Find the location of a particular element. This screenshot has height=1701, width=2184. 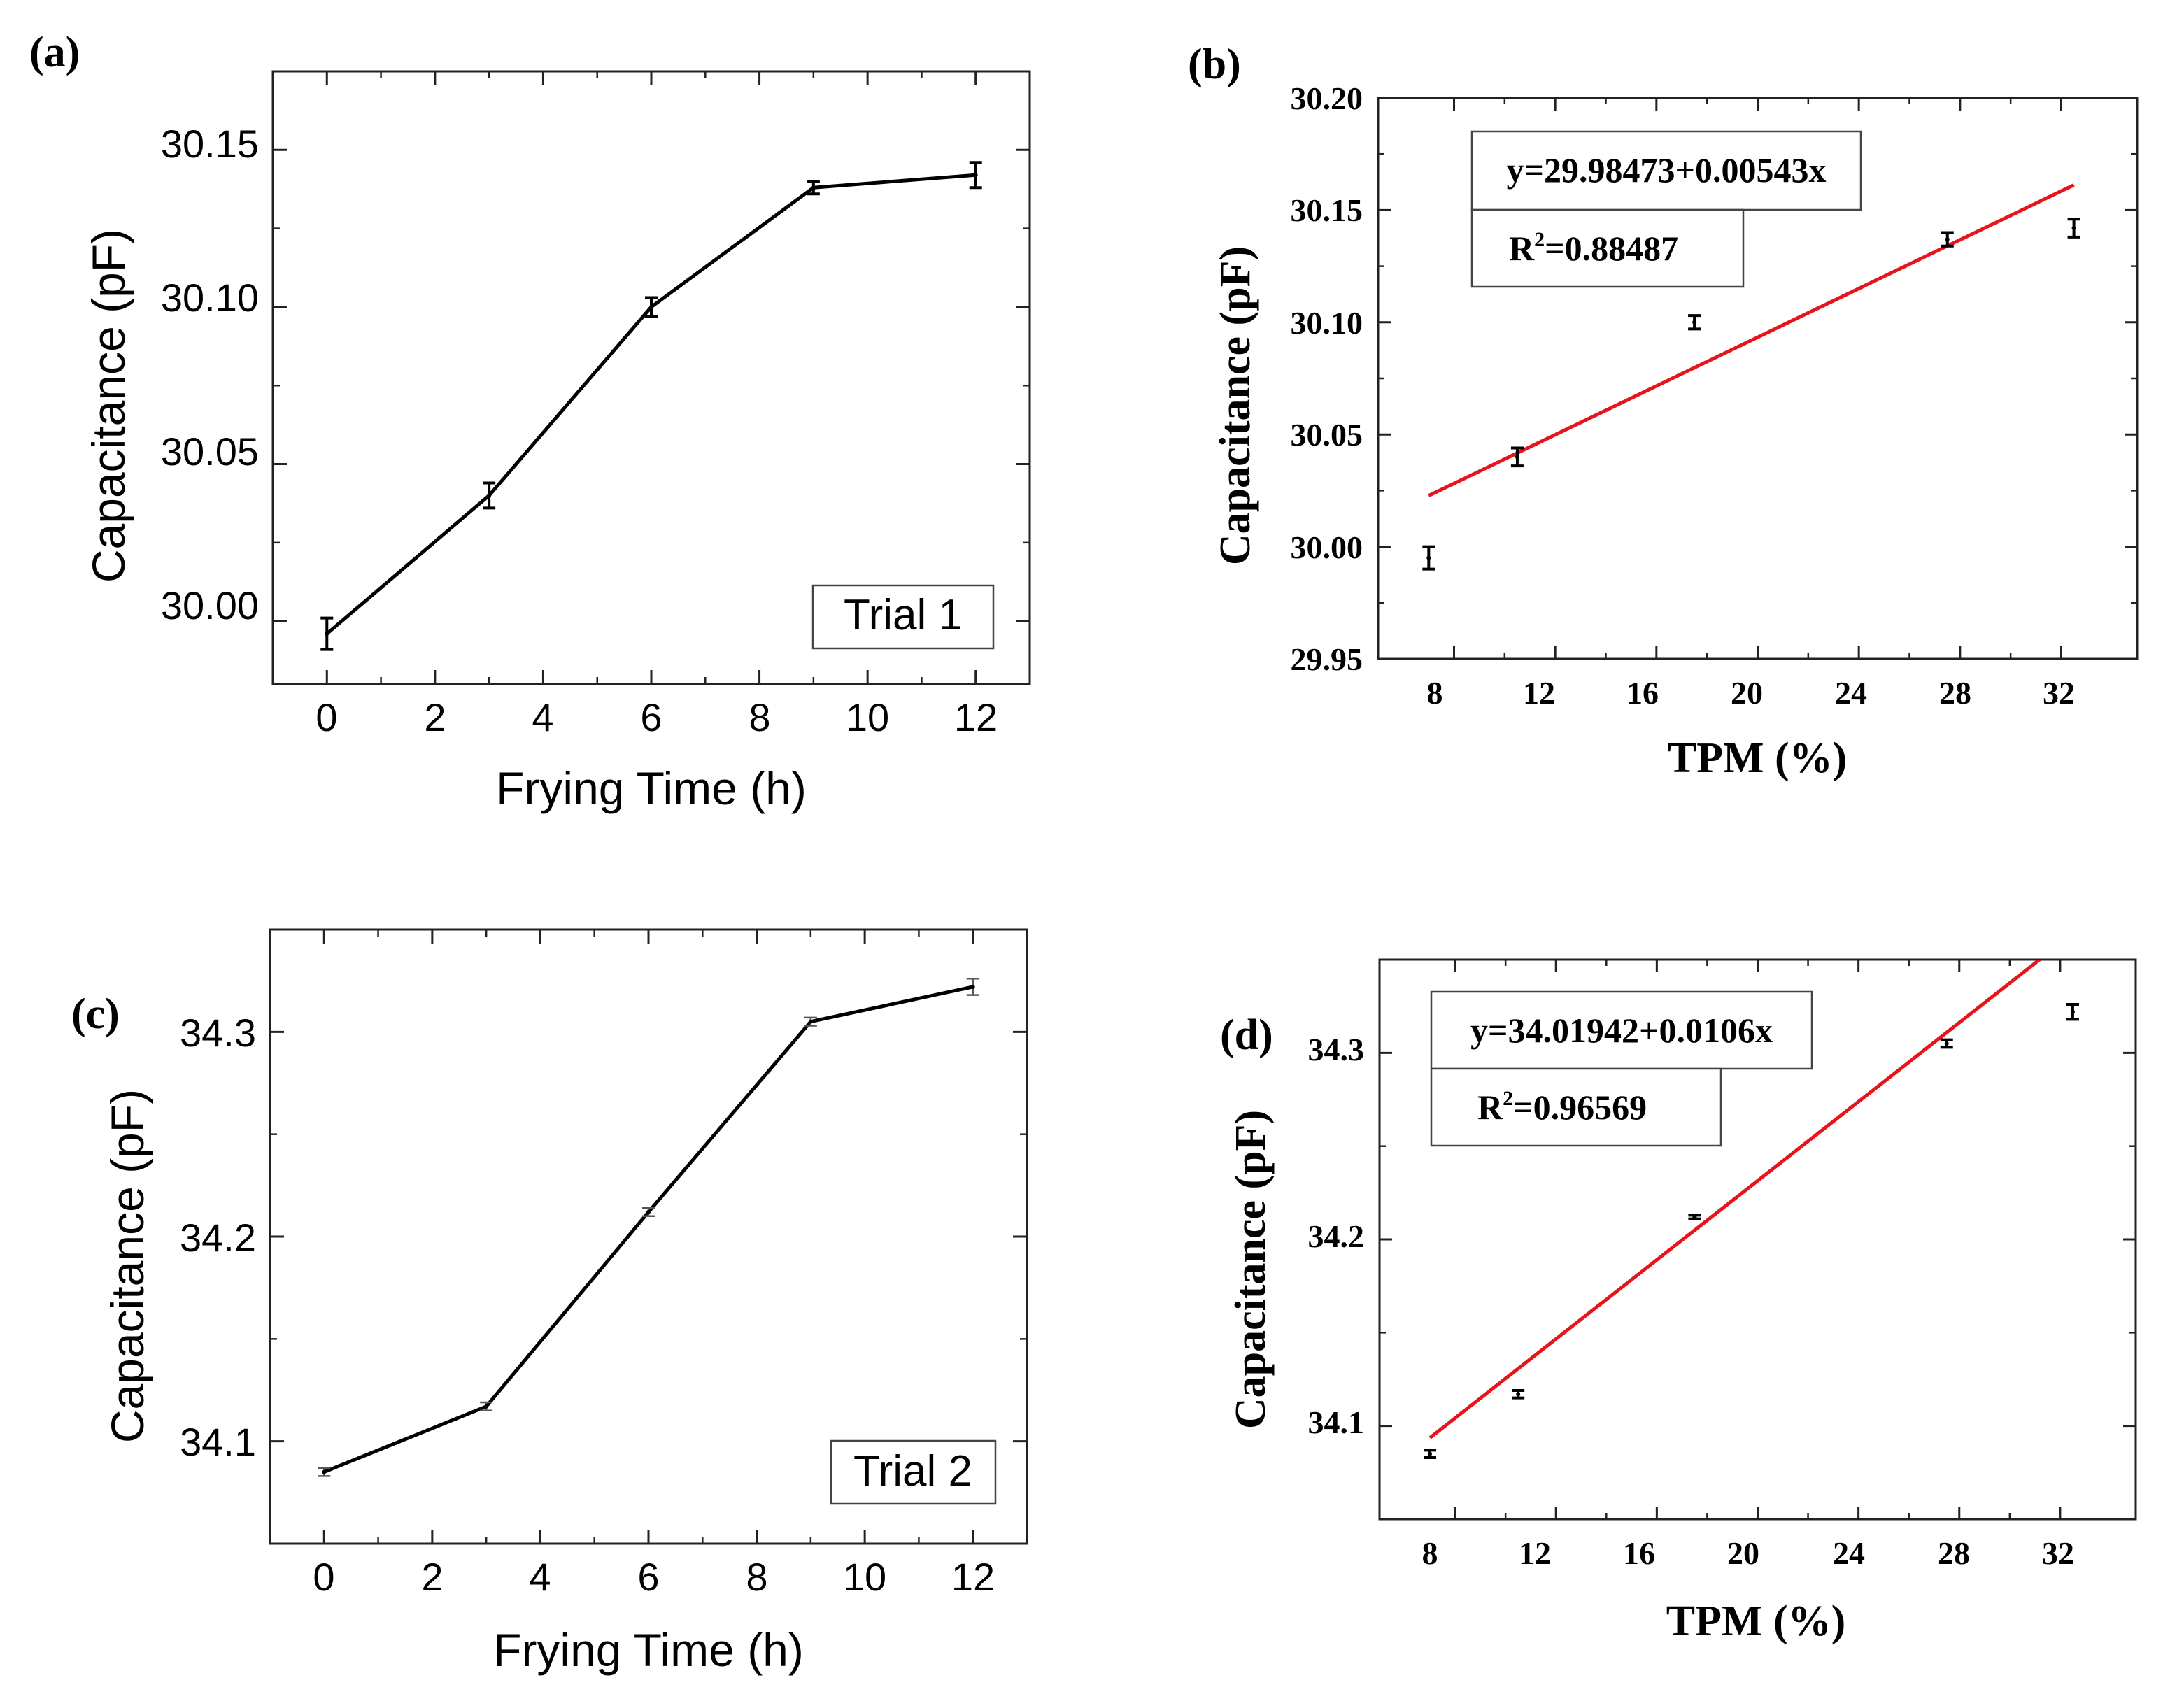

chart-b-equation-box is located at coordinates (1666, 170).